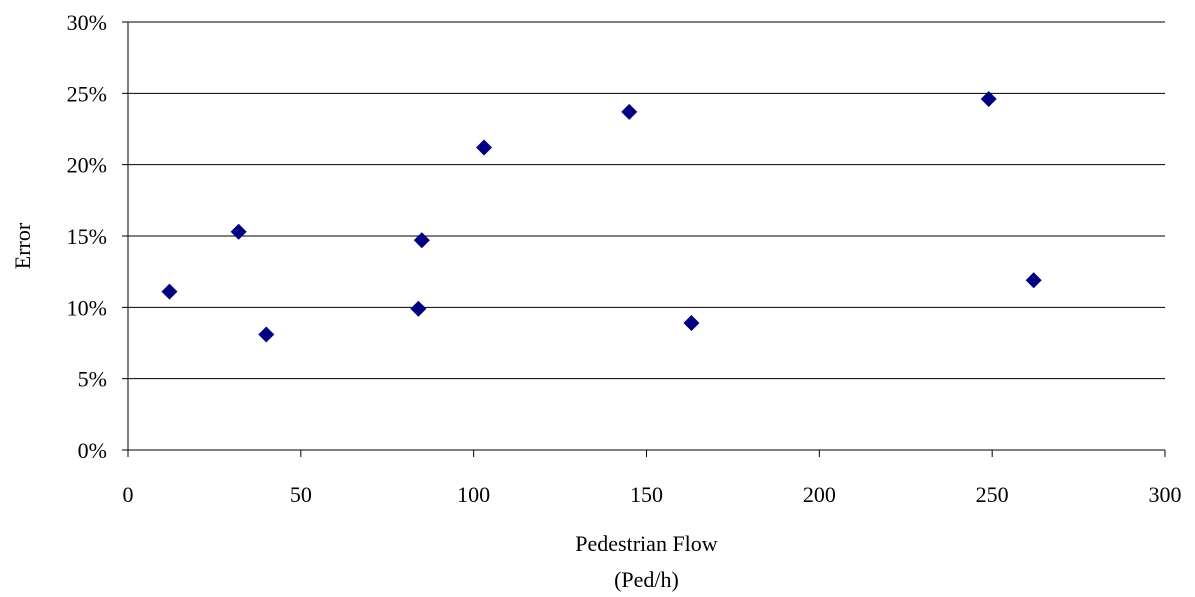  I want to click on x-tick-label: 100, so click(473, 494).